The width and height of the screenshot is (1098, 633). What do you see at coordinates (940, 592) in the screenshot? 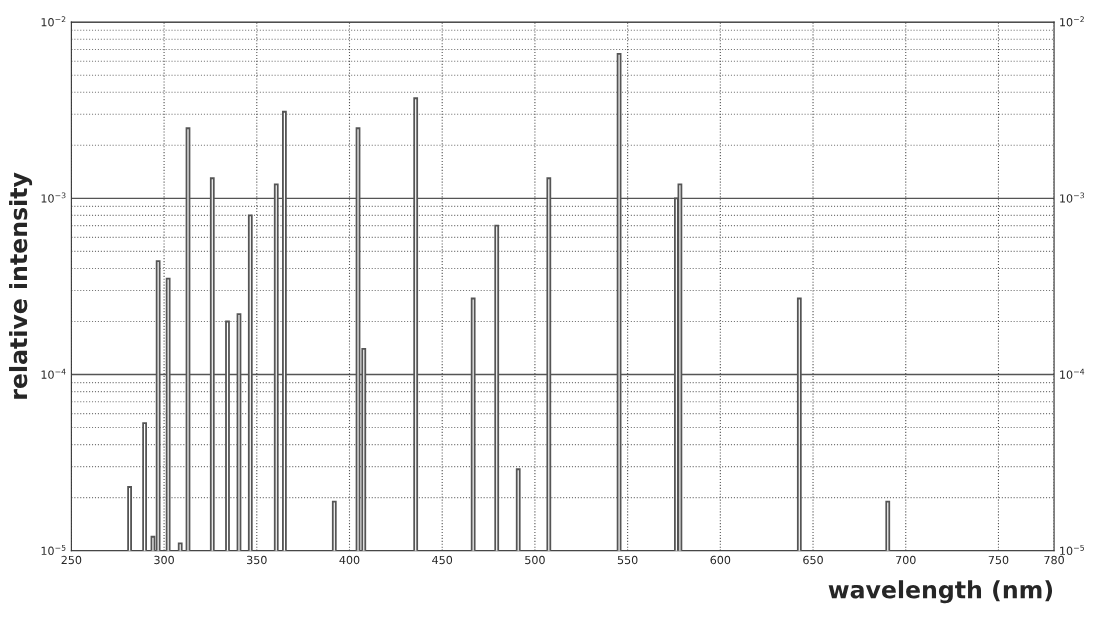
I see `x-axis-title: wavelength (nm)` at bounding box center [940, 592].